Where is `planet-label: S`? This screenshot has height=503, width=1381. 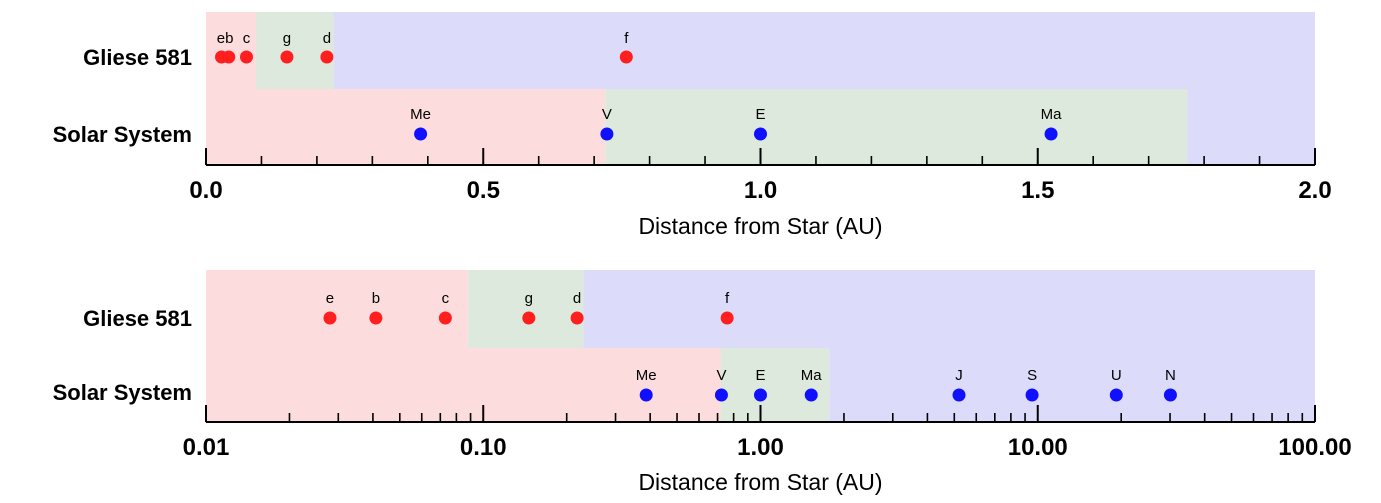
planet-label: S is located at coordinates (1032, 375).